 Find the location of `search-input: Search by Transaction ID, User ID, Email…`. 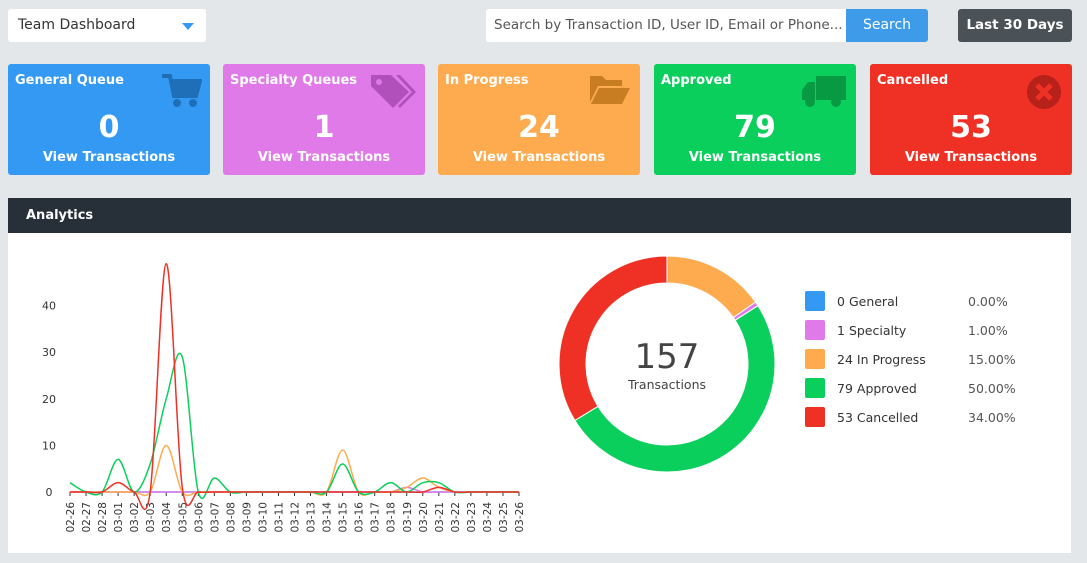

search-input: Search by Transaction ID, User ID, Email… is located at coordinates (666, 25).